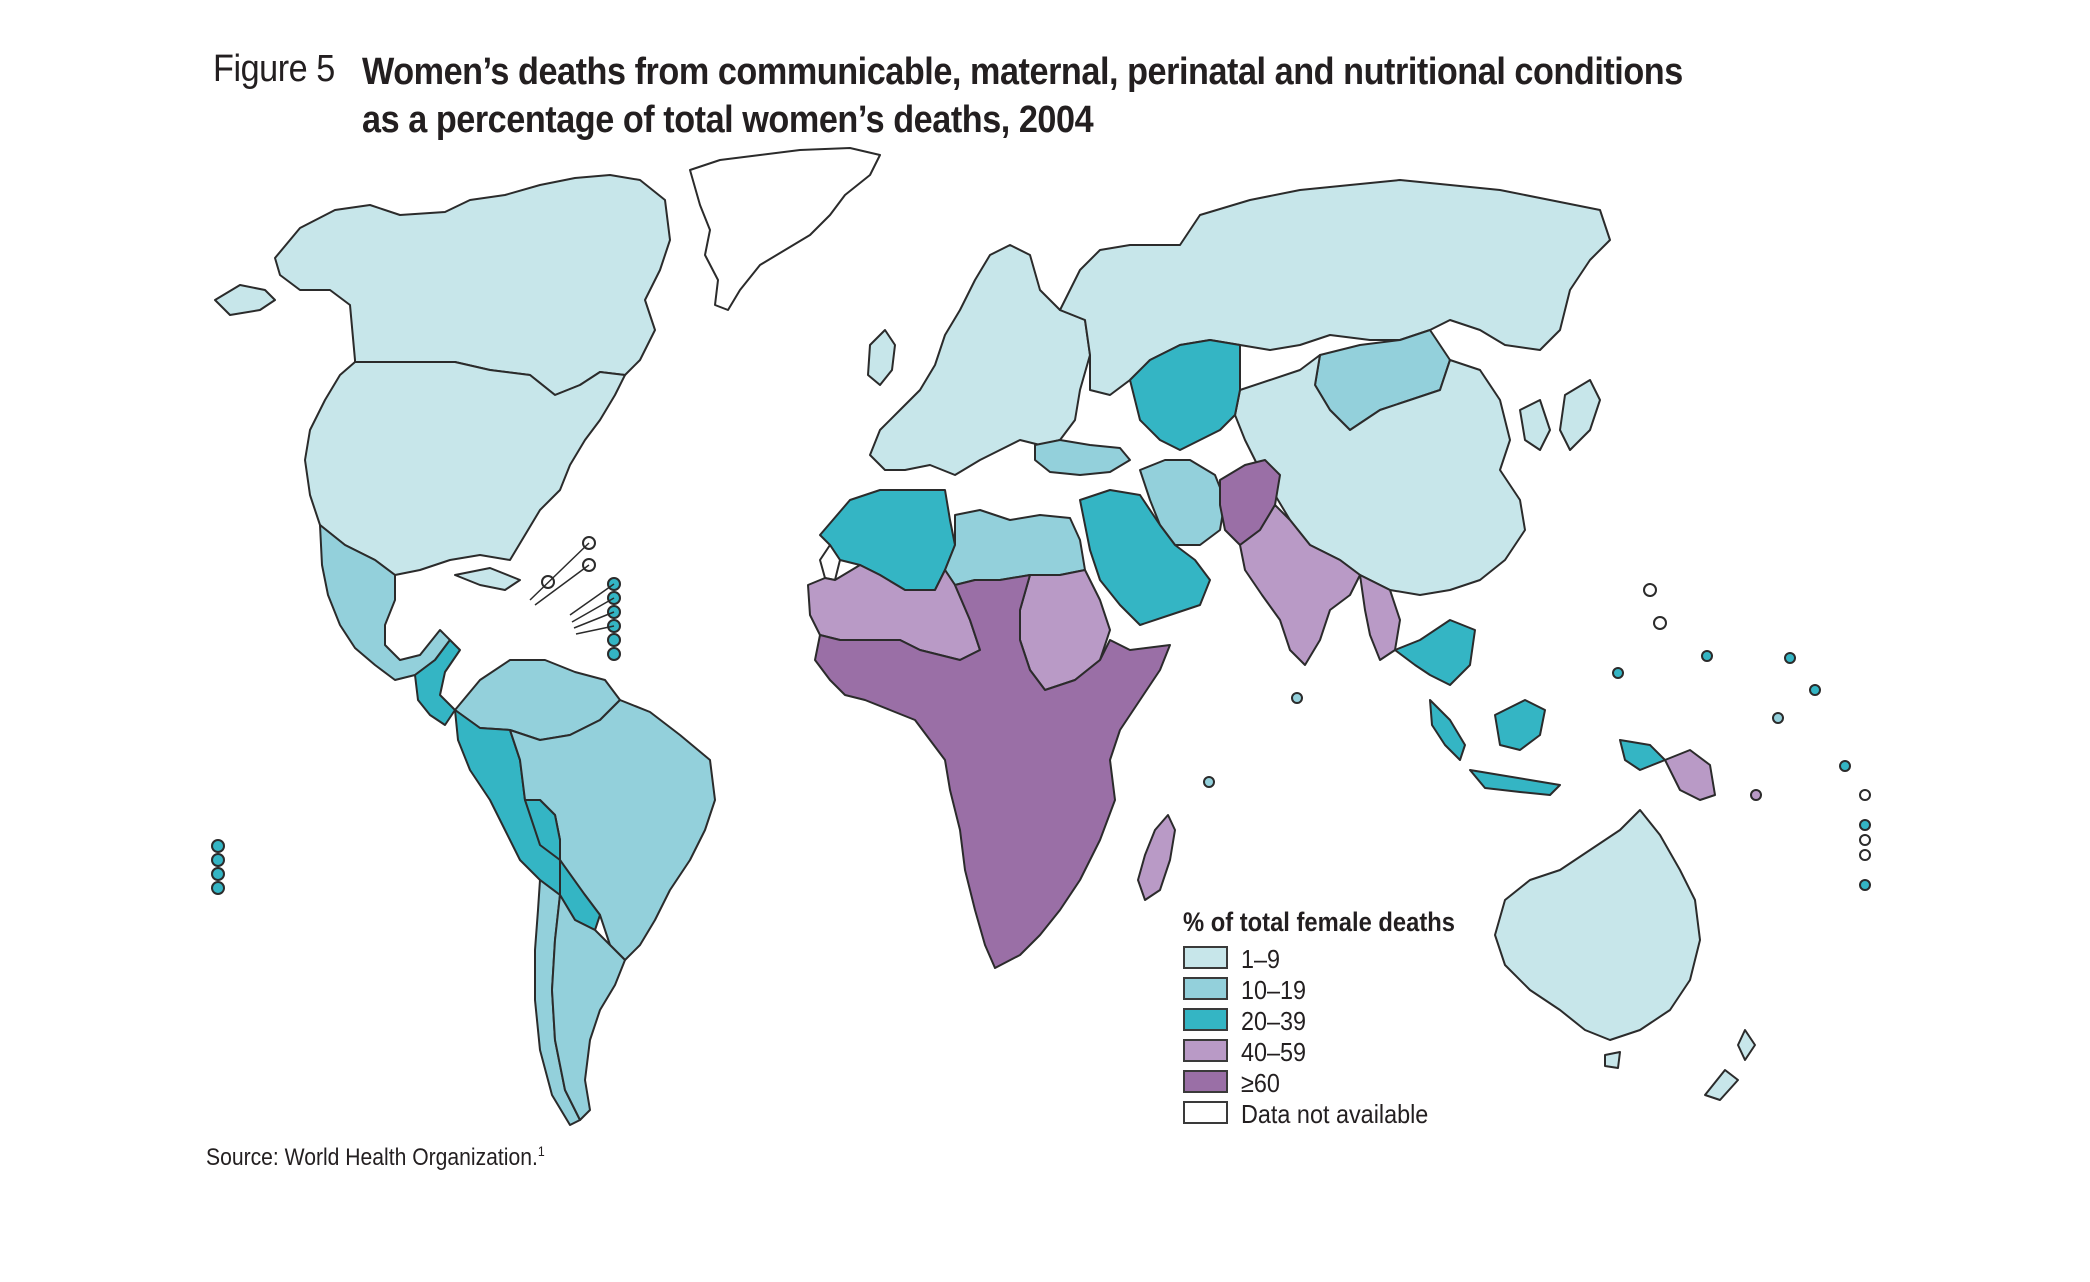 The image size is (2090, 1282). What do you see at coordinates (1560, 415) in the screenshot?
I see `region-korea-japan` at bounding box center [1560, 415].